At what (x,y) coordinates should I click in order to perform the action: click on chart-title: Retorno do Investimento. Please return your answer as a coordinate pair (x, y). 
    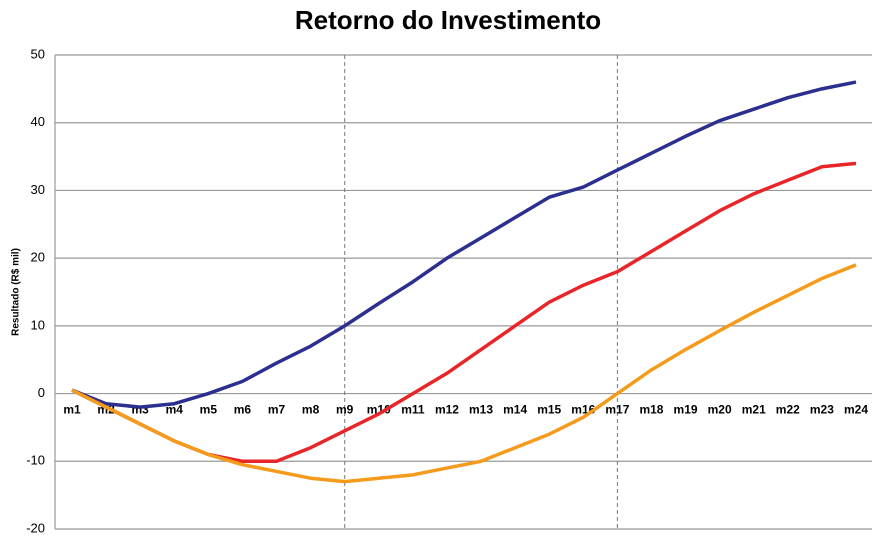
    Looking at the image, I should click on (448, 20).